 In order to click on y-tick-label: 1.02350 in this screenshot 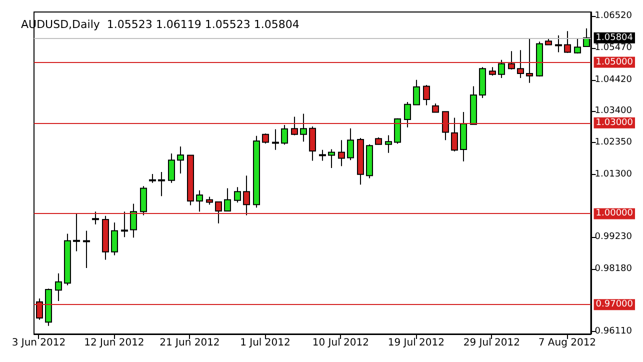, I will do `click(613, 143)`.